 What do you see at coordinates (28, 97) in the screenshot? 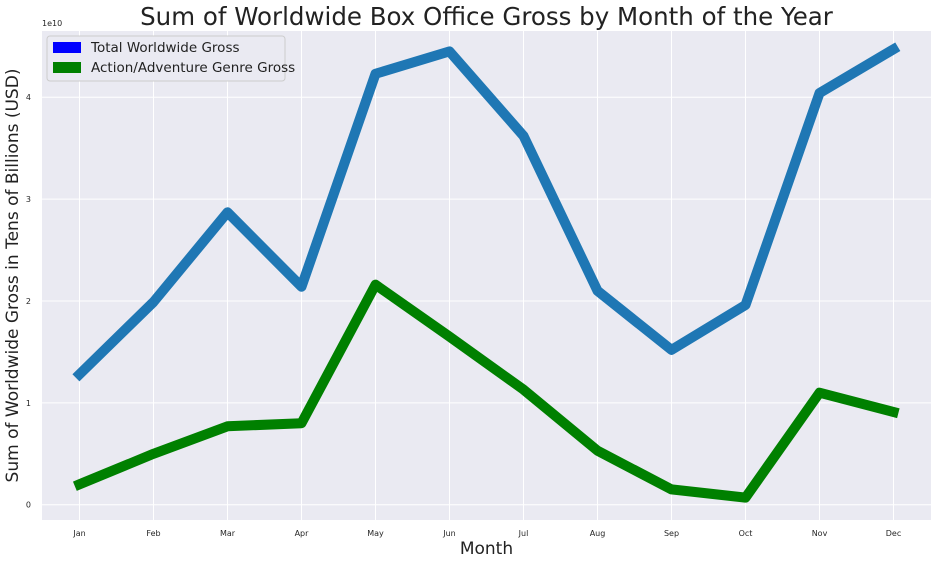
I see `y-tick-label: 4` at bounding box center [28, 97].